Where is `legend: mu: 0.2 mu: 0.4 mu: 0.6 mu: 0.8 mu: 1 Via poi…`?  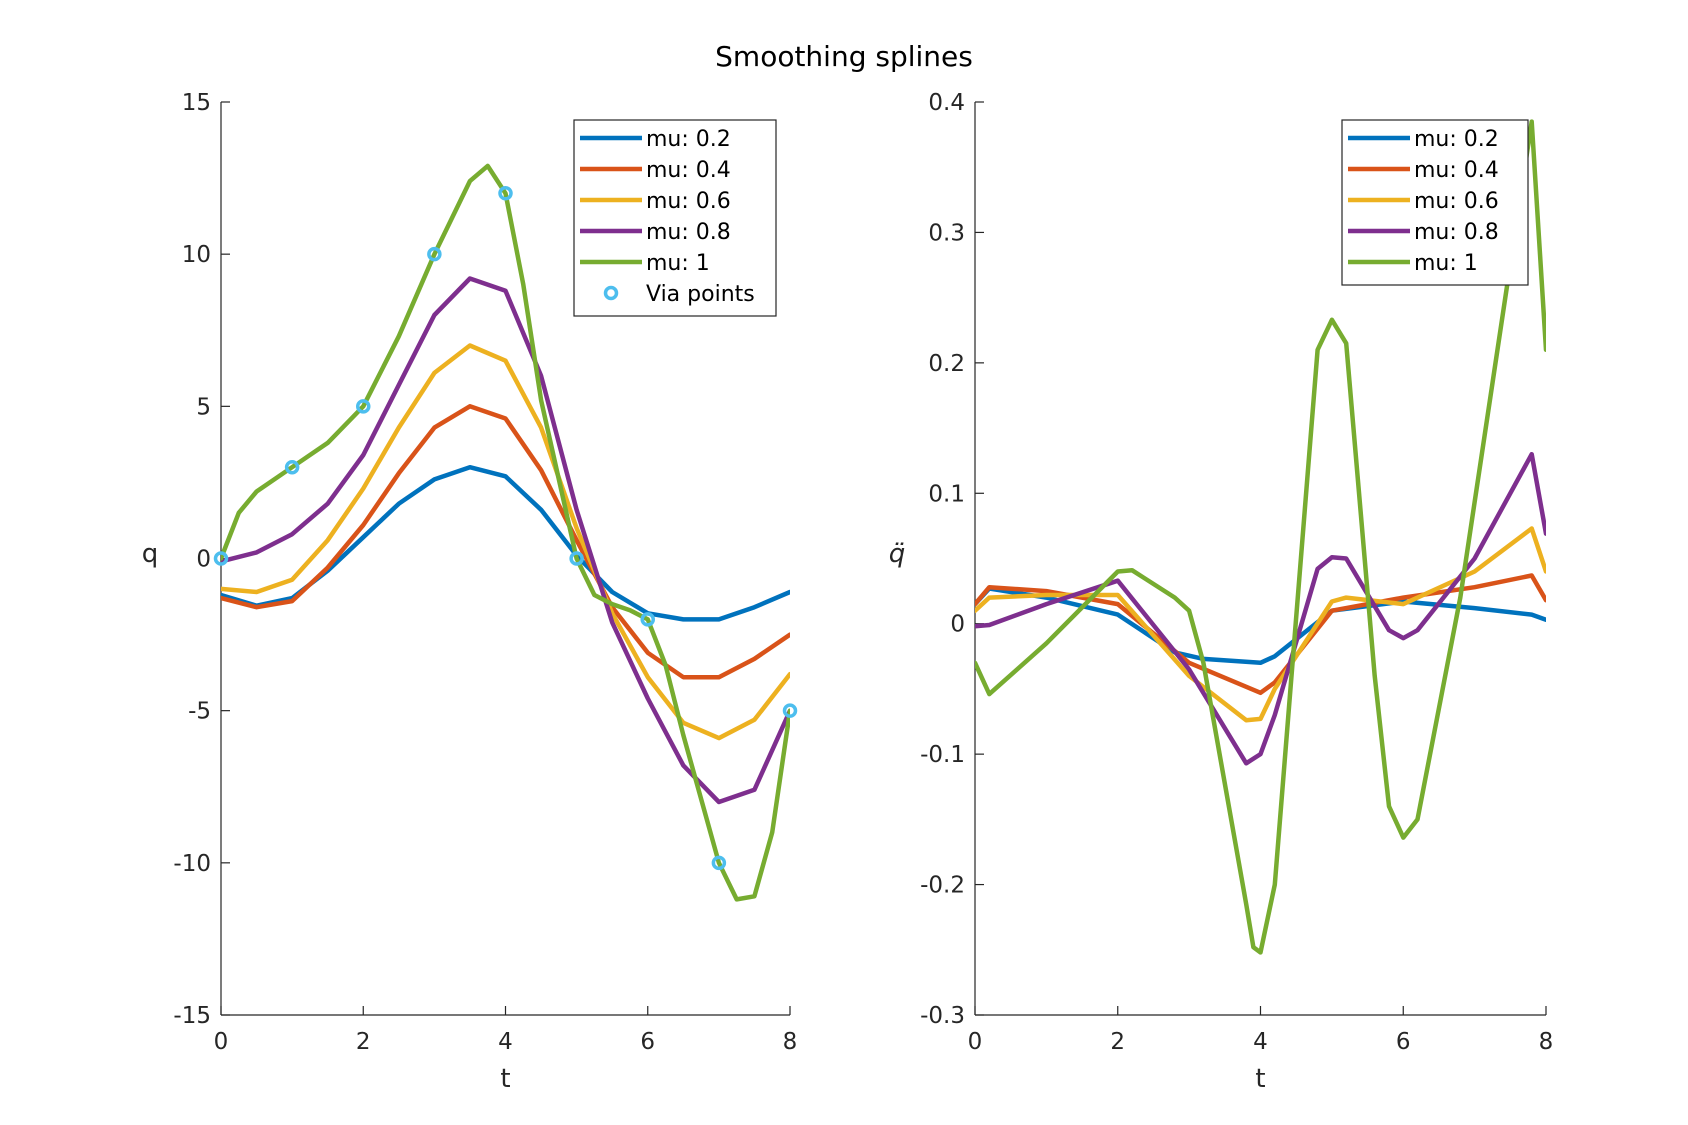
legend: mu: 0.2 mu: 0.4 mu: 0.6 mu: 0.8 mu: 1 Via poi… is located at coordinates (675, 218).